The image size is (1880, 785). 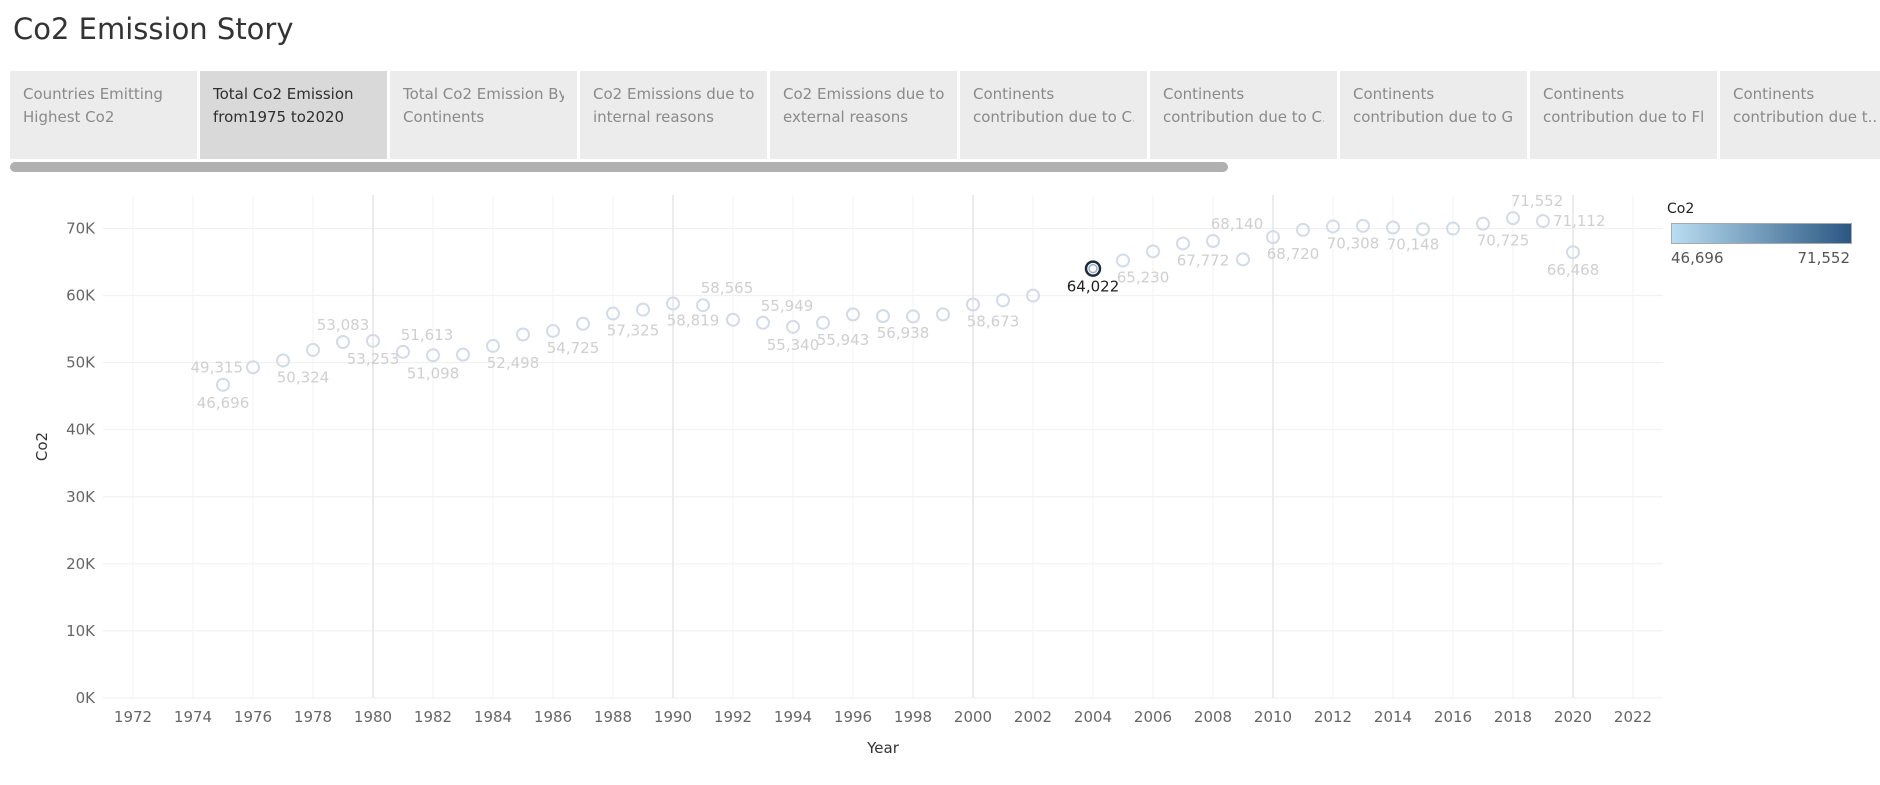 I want to click on x-tick-label: 2020, so click(x=1573, y=717).